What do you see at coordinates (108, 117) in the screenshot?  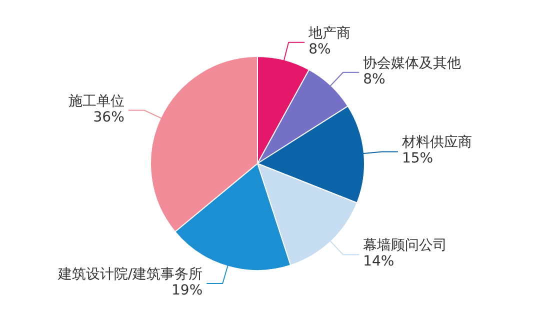 I see `data-label: 36%` at bounding box center [108, 117].